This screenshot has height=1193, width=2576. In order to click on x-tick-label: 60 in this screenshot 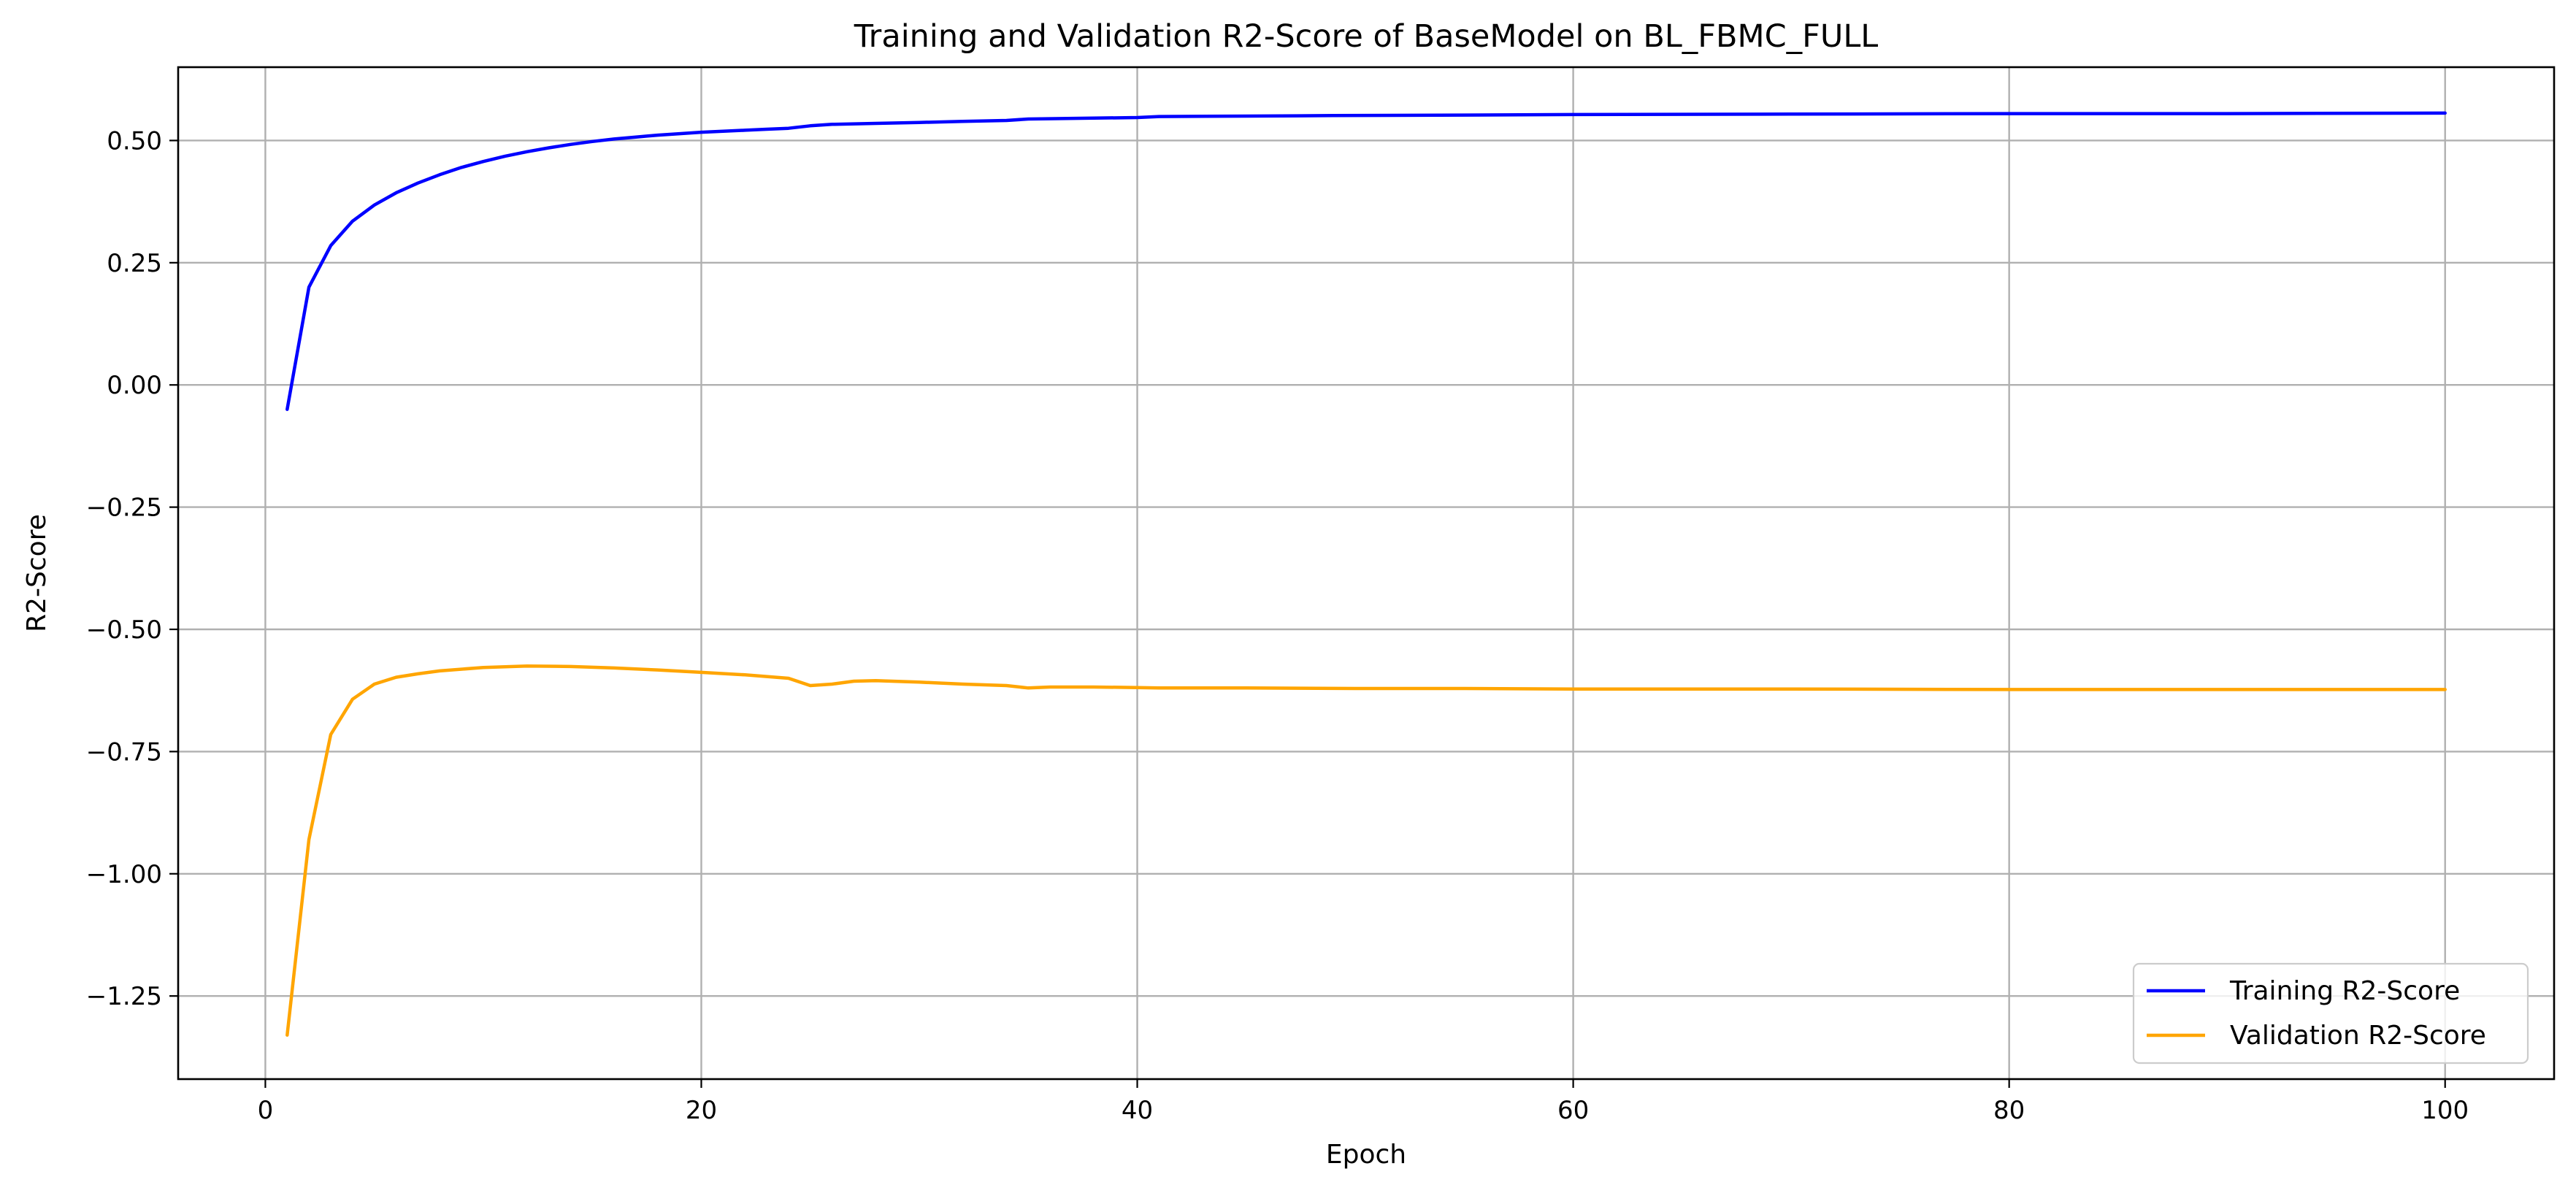, I will do `click(1573, 1110)`.